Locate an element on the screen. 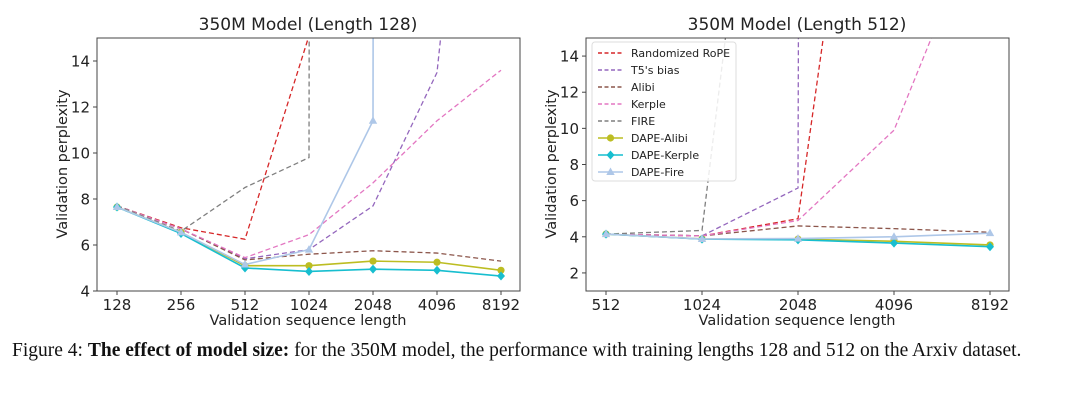 Image resolution: width=1080 pixels, height=402 pixels. x-axis: 512 1024 2048 4096 8192 is located at coordinates (800, 302).